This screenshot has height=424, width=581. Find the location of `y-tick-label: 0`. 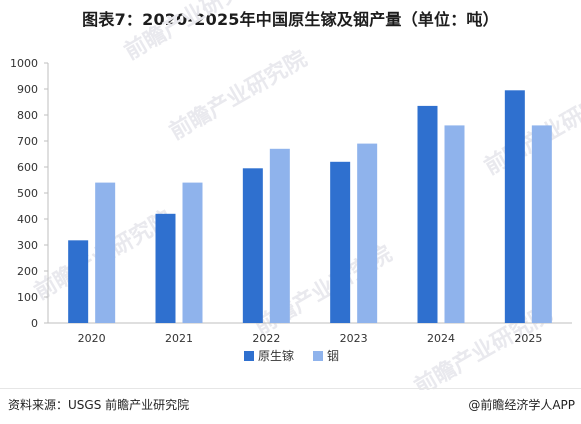

y-tick-label: 0 is located at coordinates (34, 323).